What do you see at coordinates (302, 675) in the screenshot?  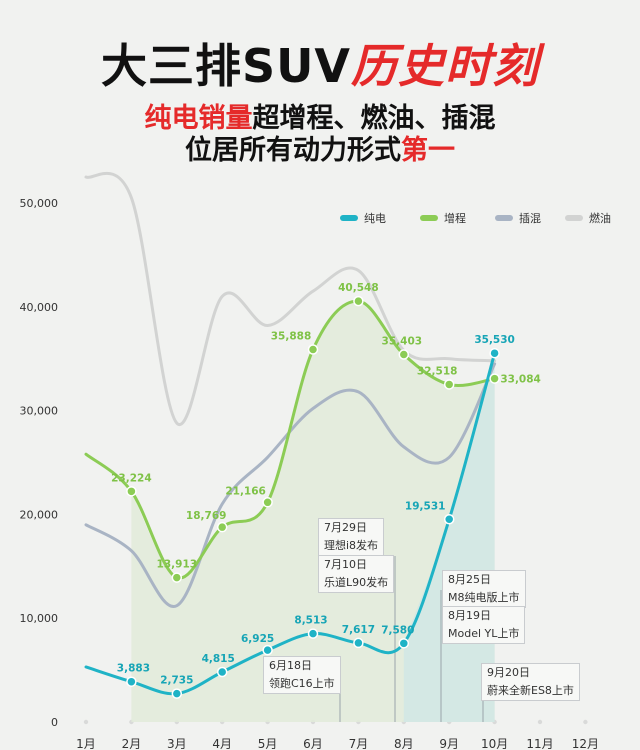 I see `annotation-c16: 6月18日领跑C16上市` at bounding box center [302, 675].